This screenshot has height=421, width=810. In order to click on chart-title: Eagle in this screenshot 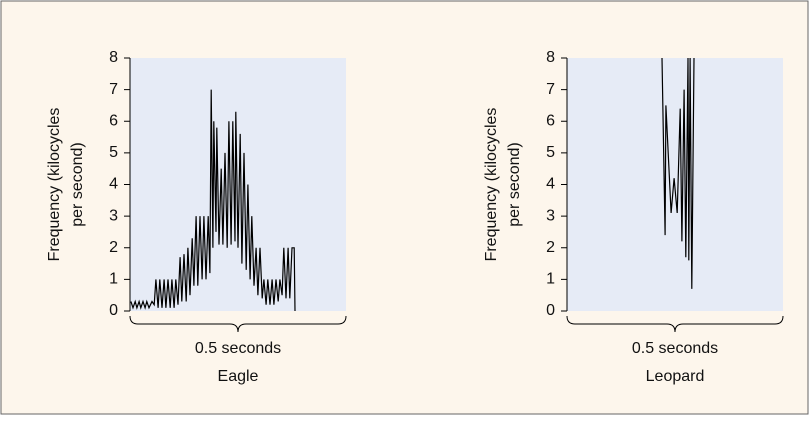, I will do `click(238, 376)`.